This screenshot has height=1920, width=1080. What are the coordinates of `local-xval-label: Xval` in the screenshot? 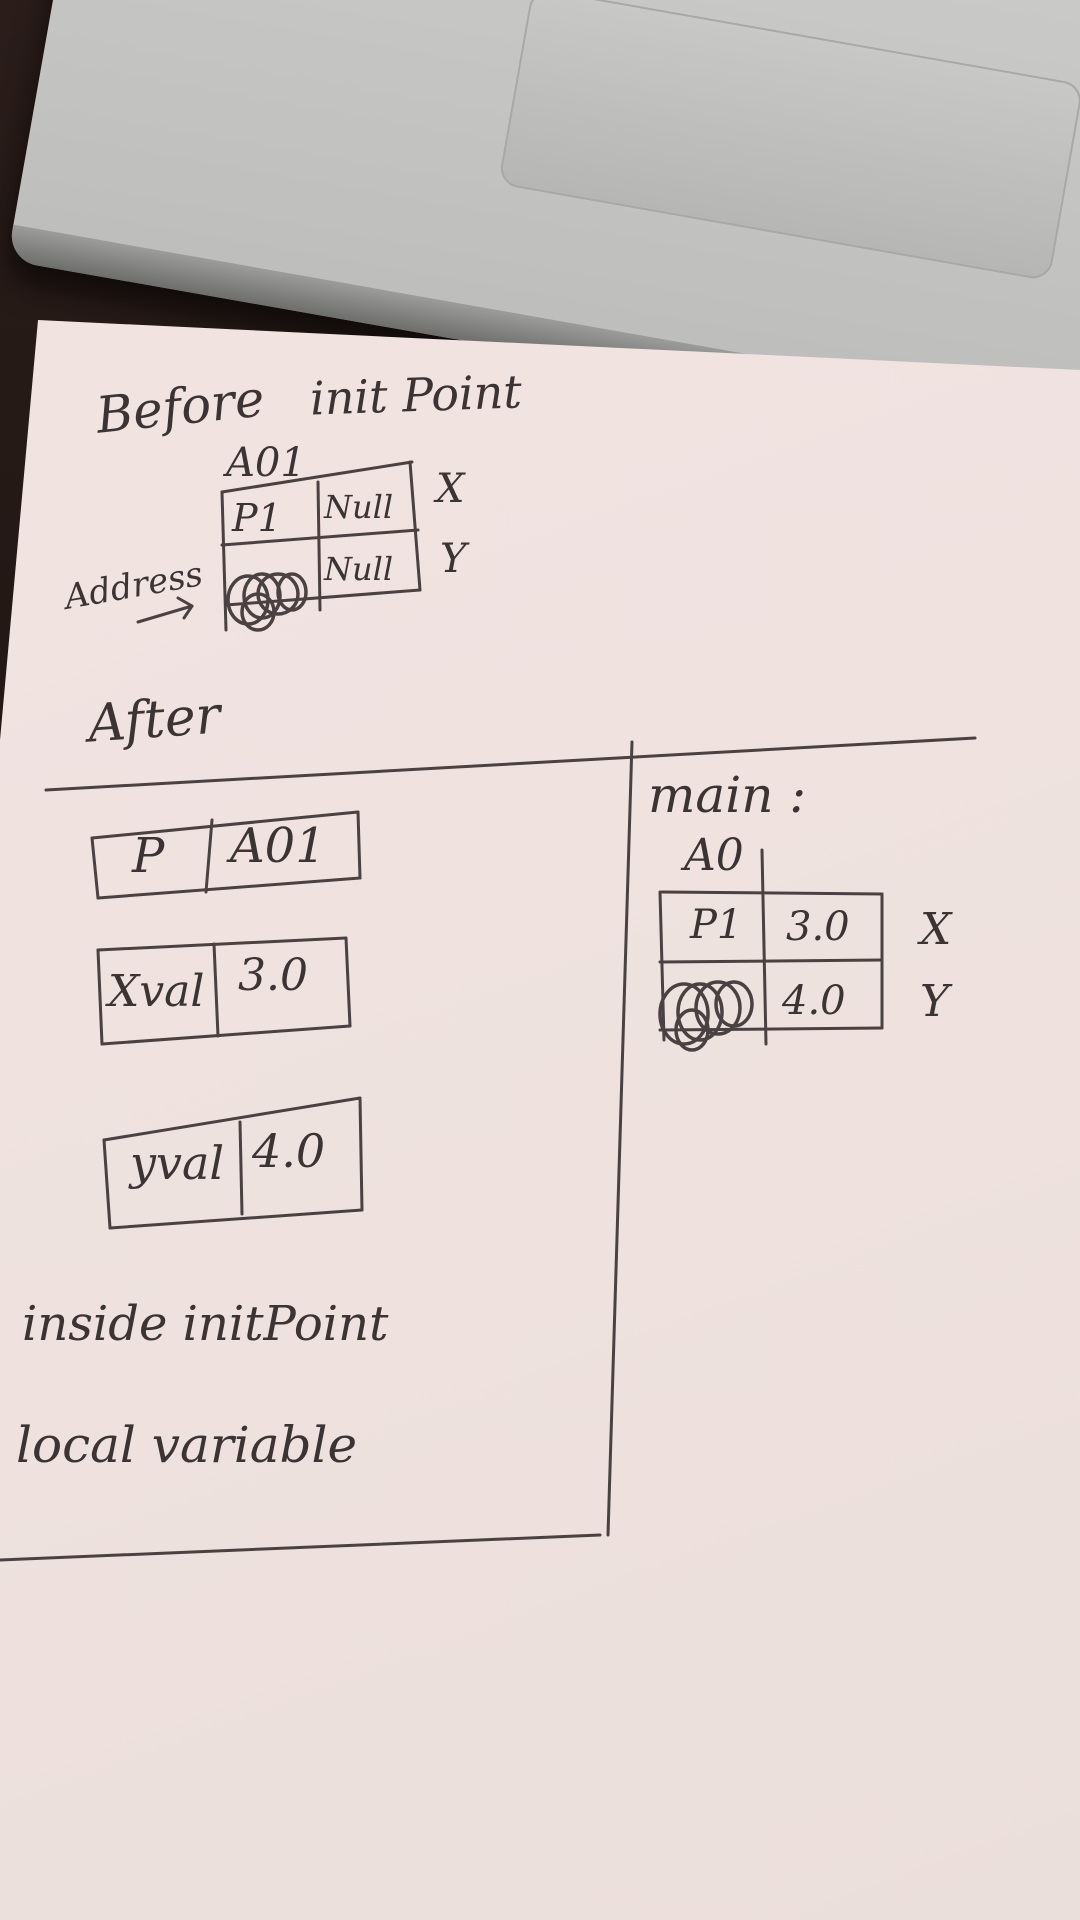 It's located at (156, 991).